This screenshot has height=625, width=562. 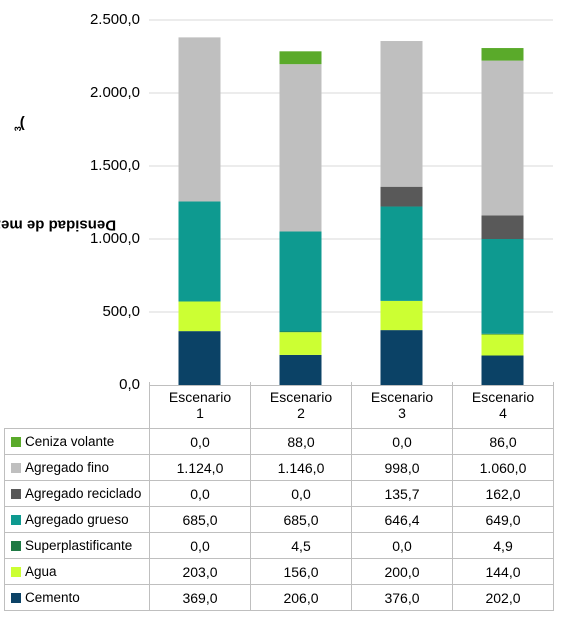 I want to click on y-tick-label: 1.000,0, so click(x=114, y=238).